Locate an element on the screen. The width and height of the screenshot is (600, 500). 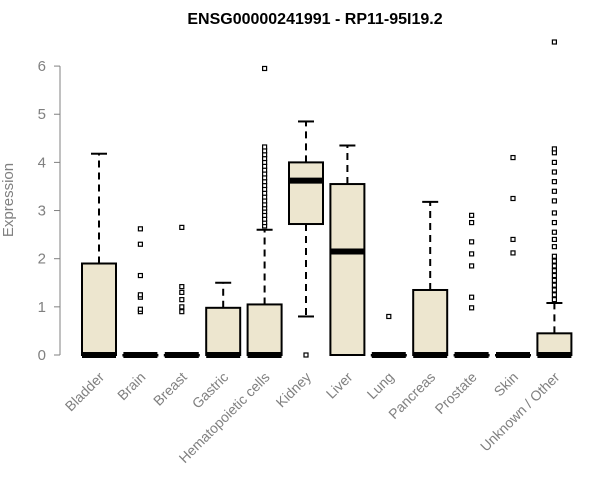
y-tick-label: 3 is located at coordinates (42, 211).